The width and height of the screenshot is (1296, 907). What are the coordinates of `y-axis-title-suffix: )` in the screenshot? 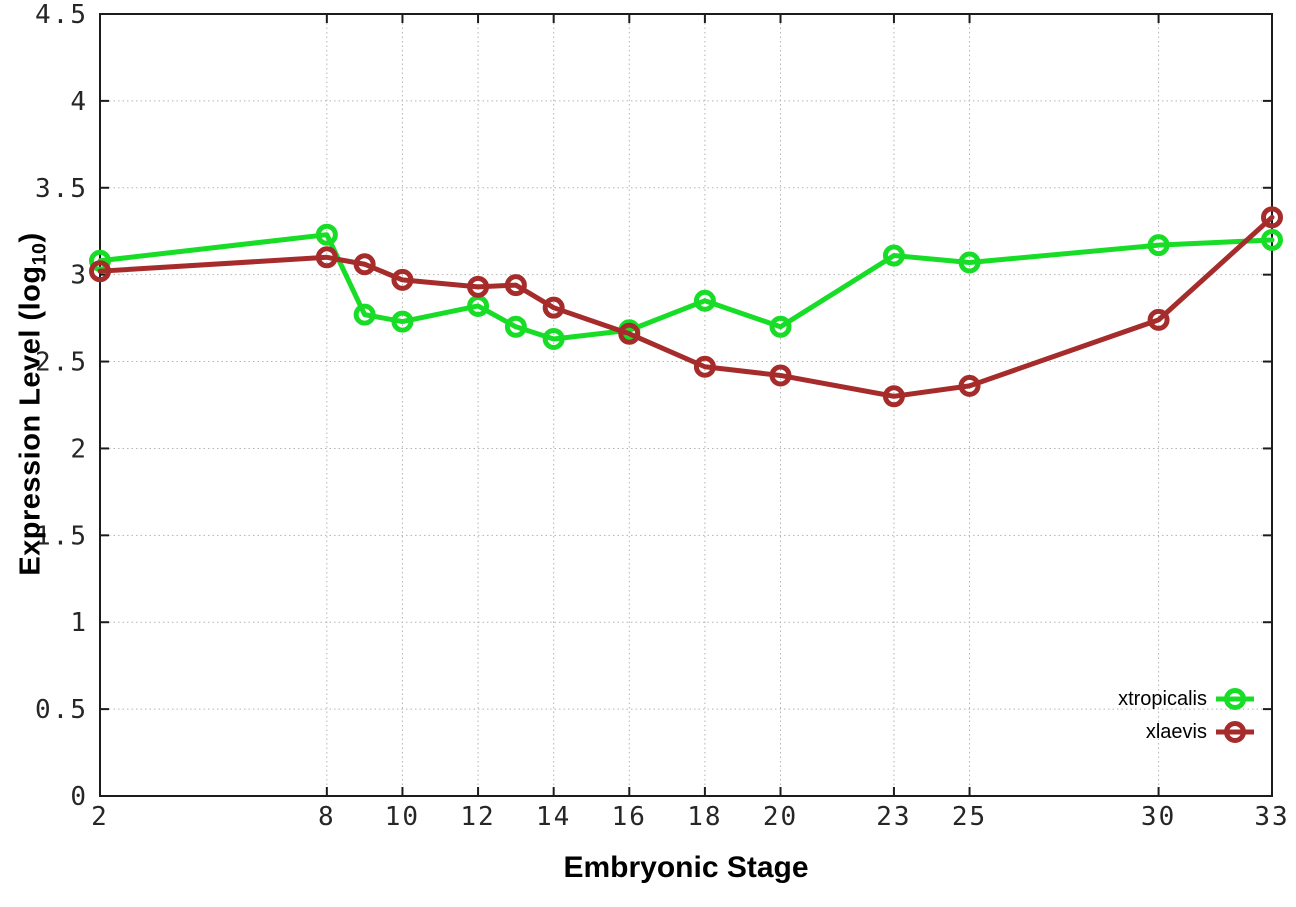 It's located at (30, 237).